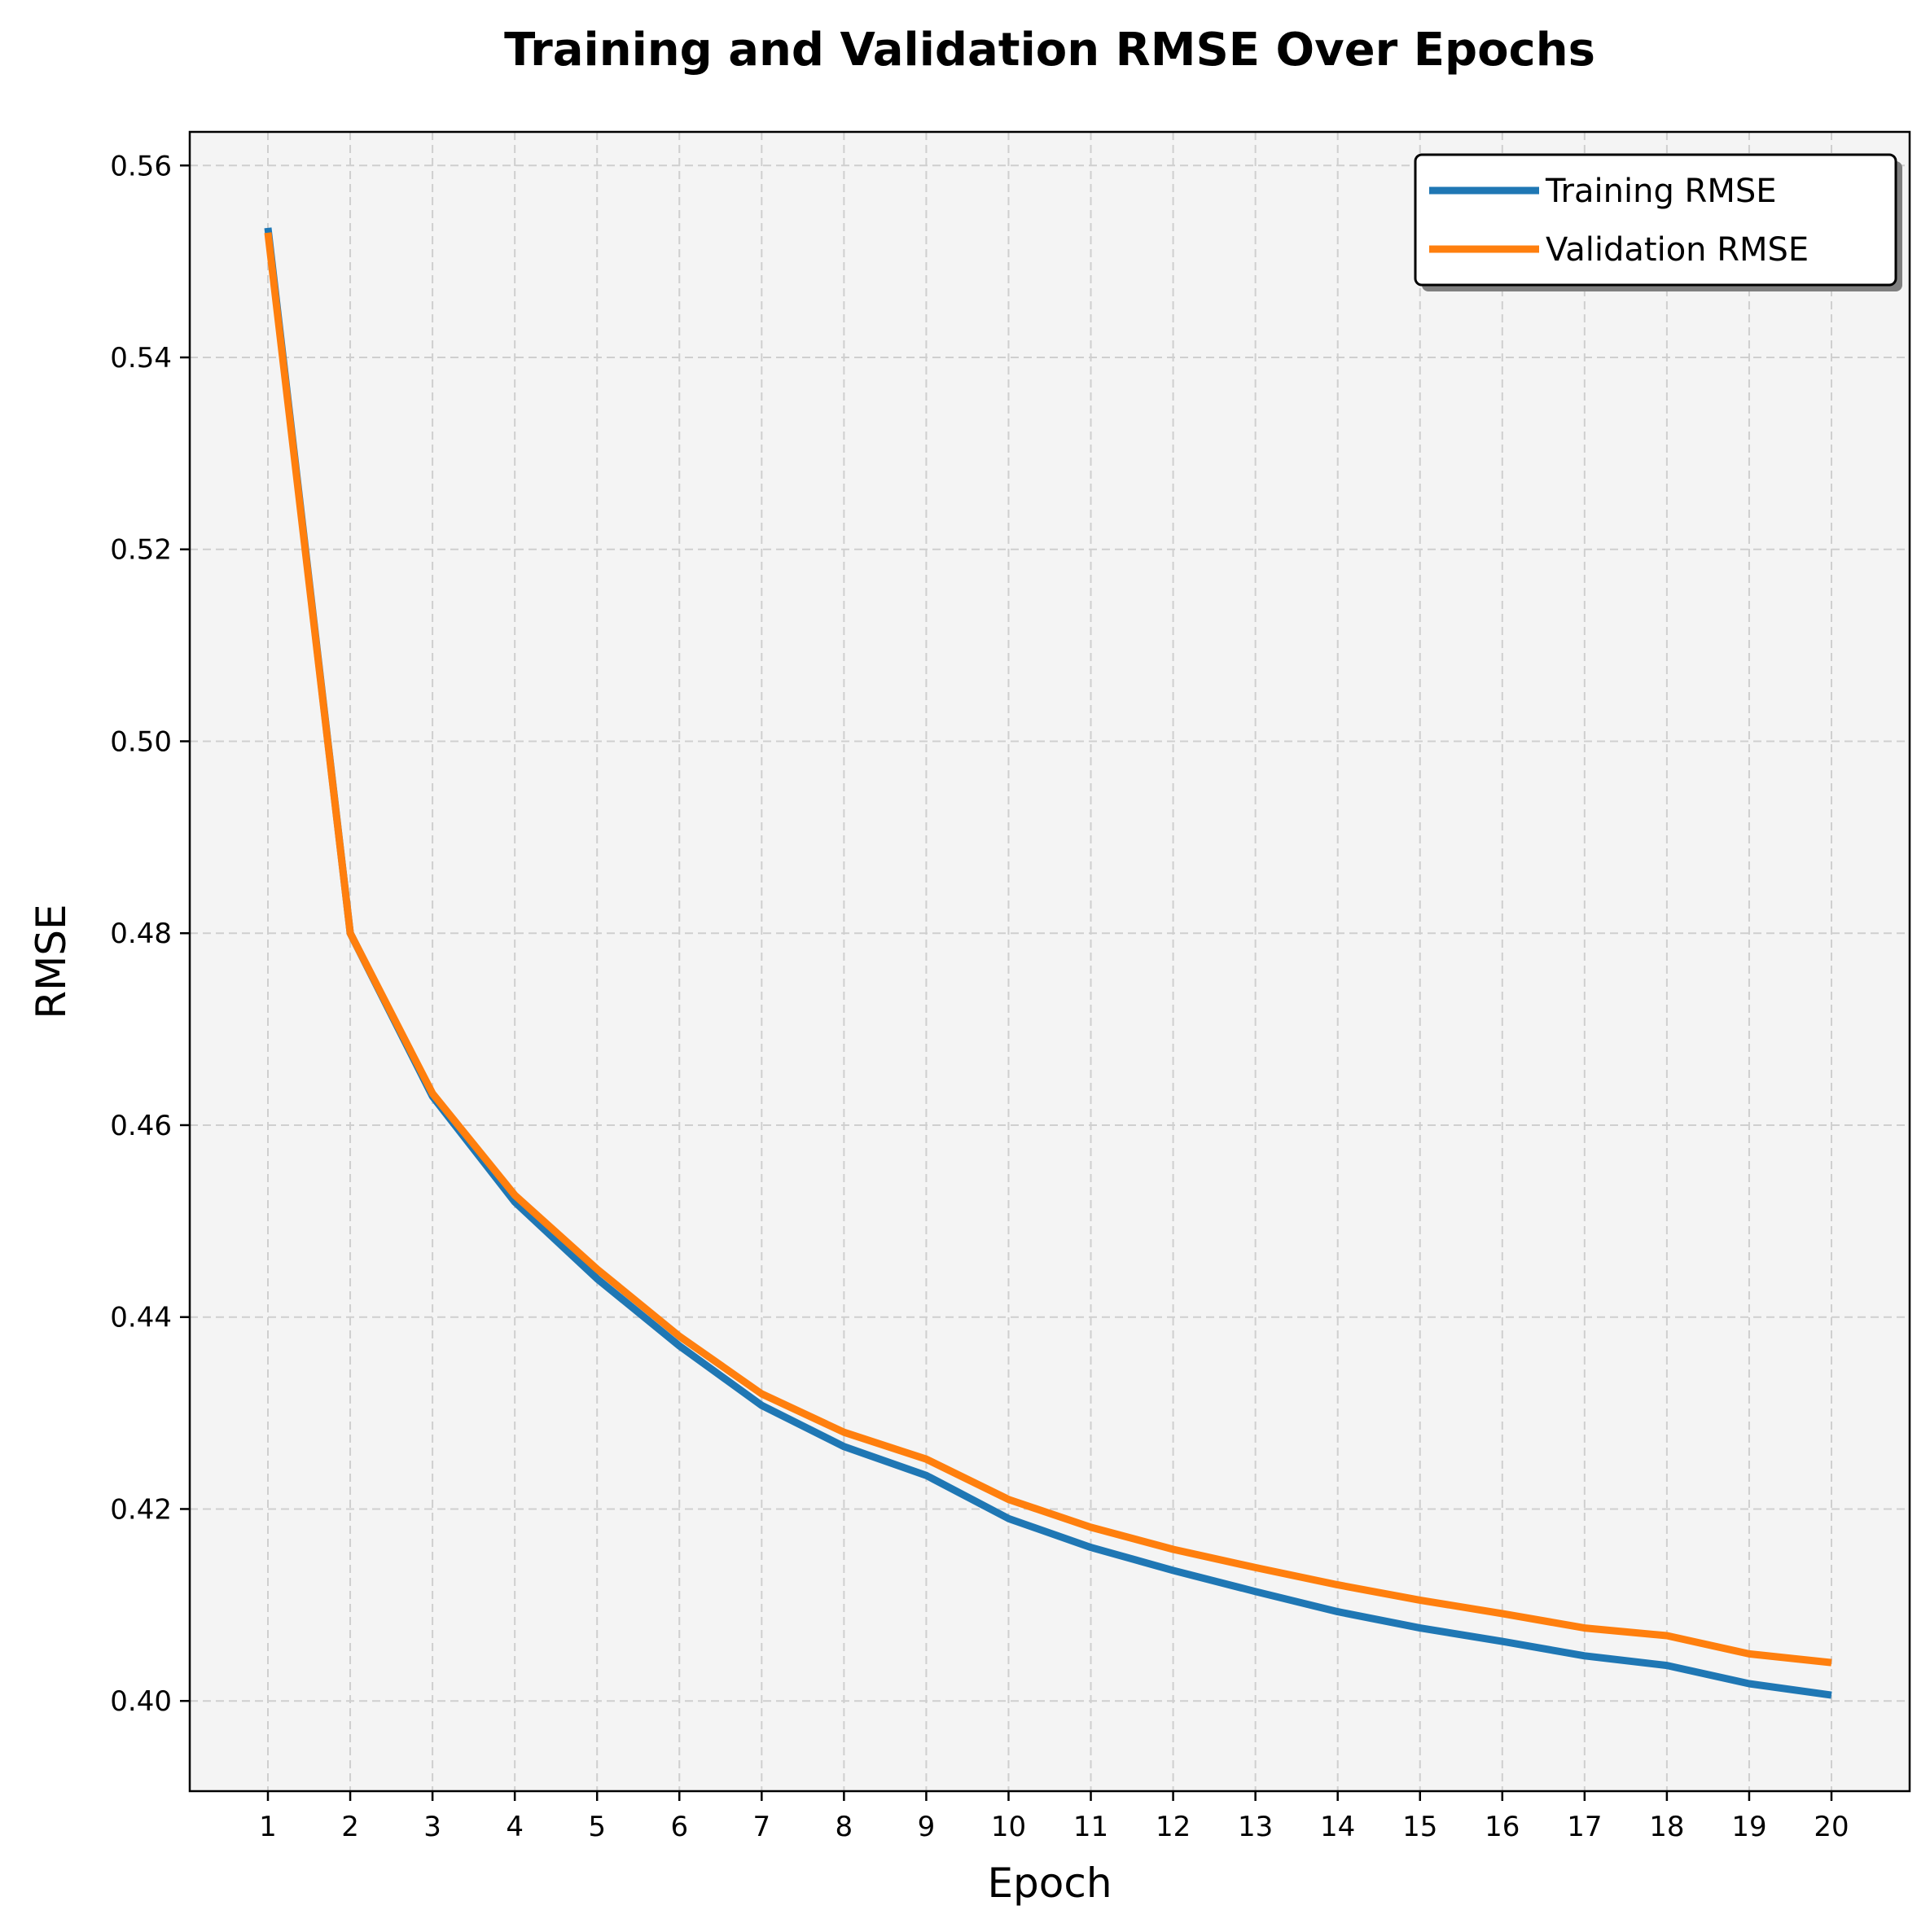  What do you see at coordinates (141, 934) in the screenshot?
I see `y-tick-label: 0.48` at bounding box center [141, 934].